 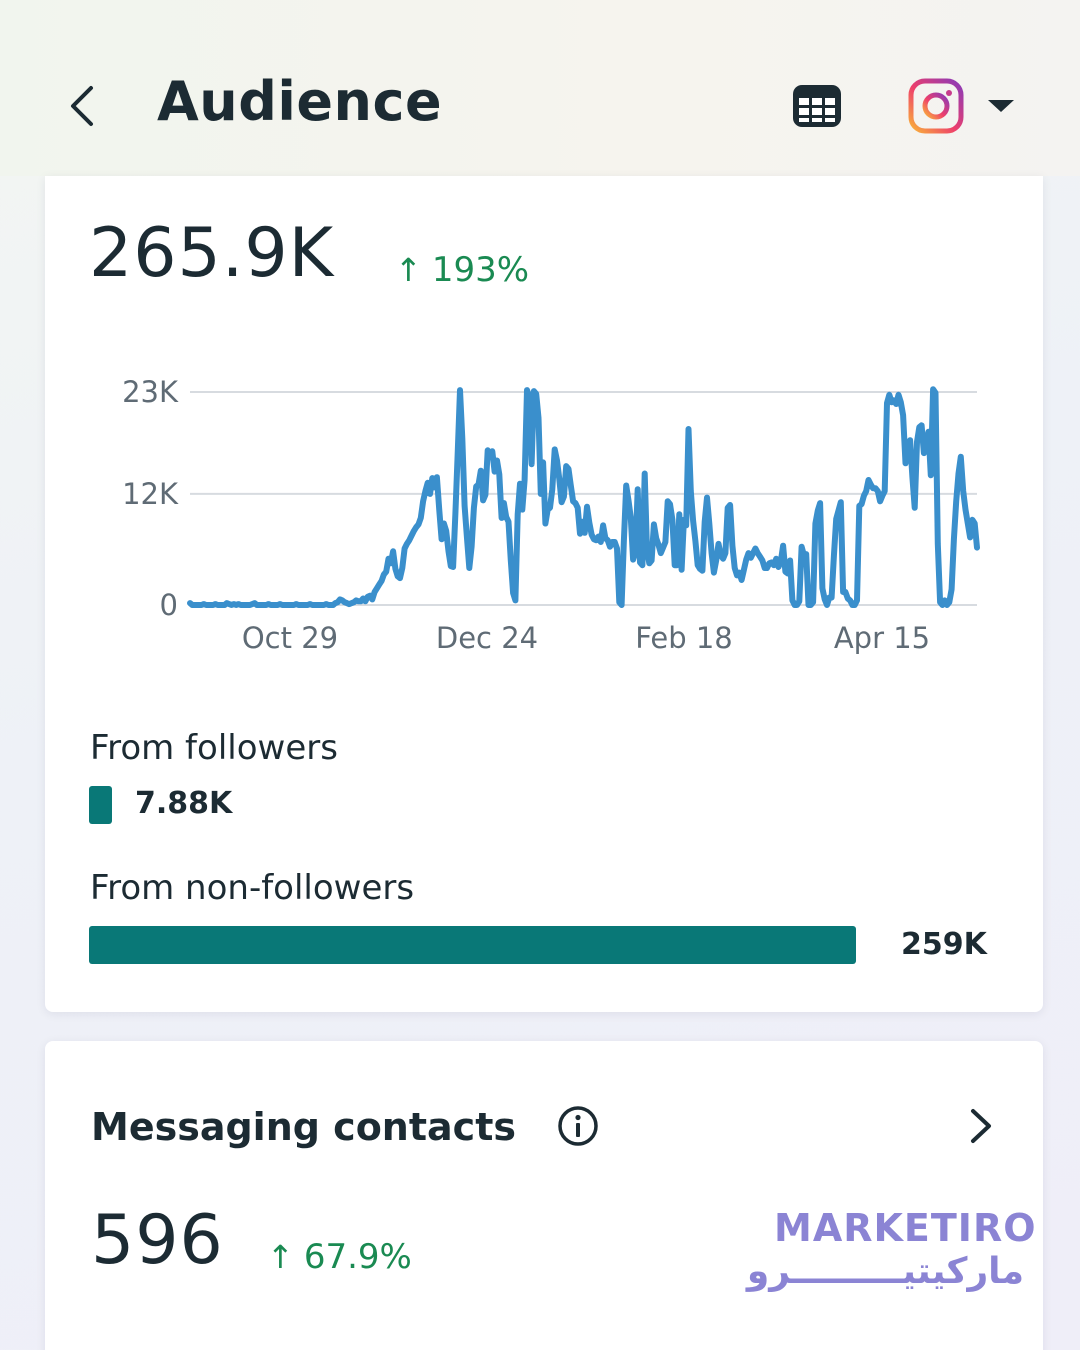 What do you see at coordinates (100, 805) in the screenshot?
I see `followers-bar` at bounding box center [100, 805].